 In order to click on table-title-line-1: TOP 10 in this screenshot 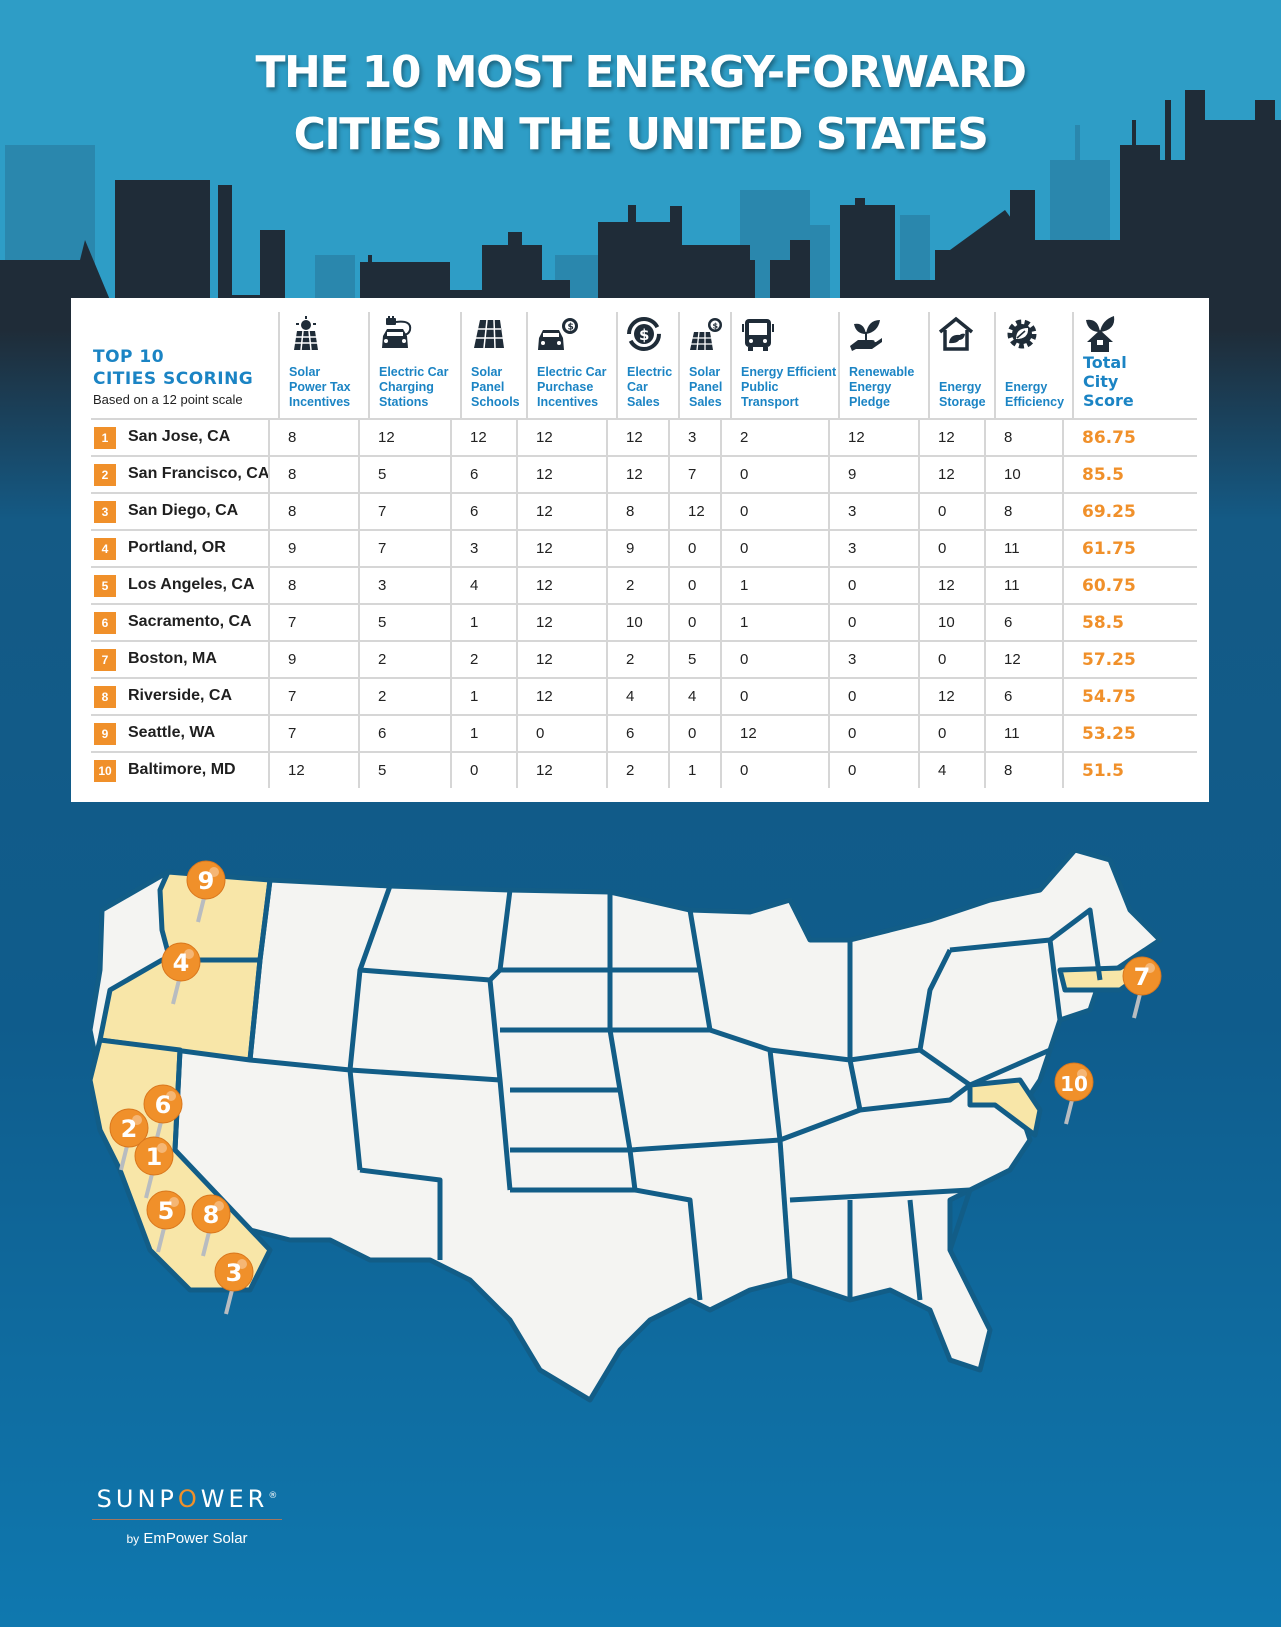, I will do `click(129, 357)`.